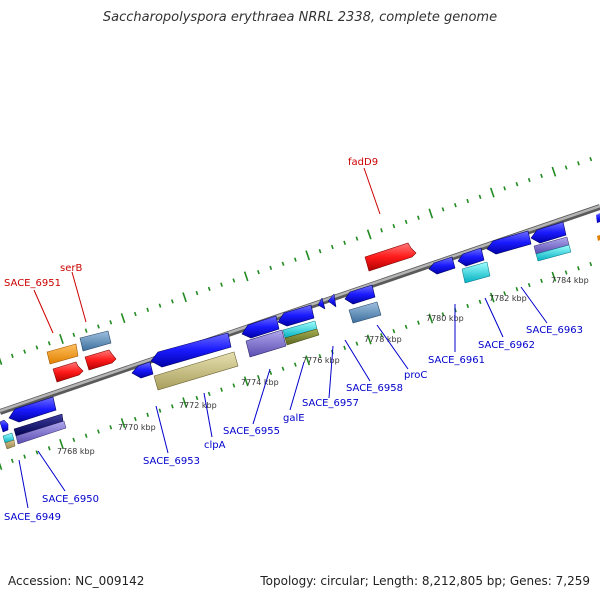  Describe the element at coordinates (266, 343) in the screenshot. I see `feature-sace6955` at that location.